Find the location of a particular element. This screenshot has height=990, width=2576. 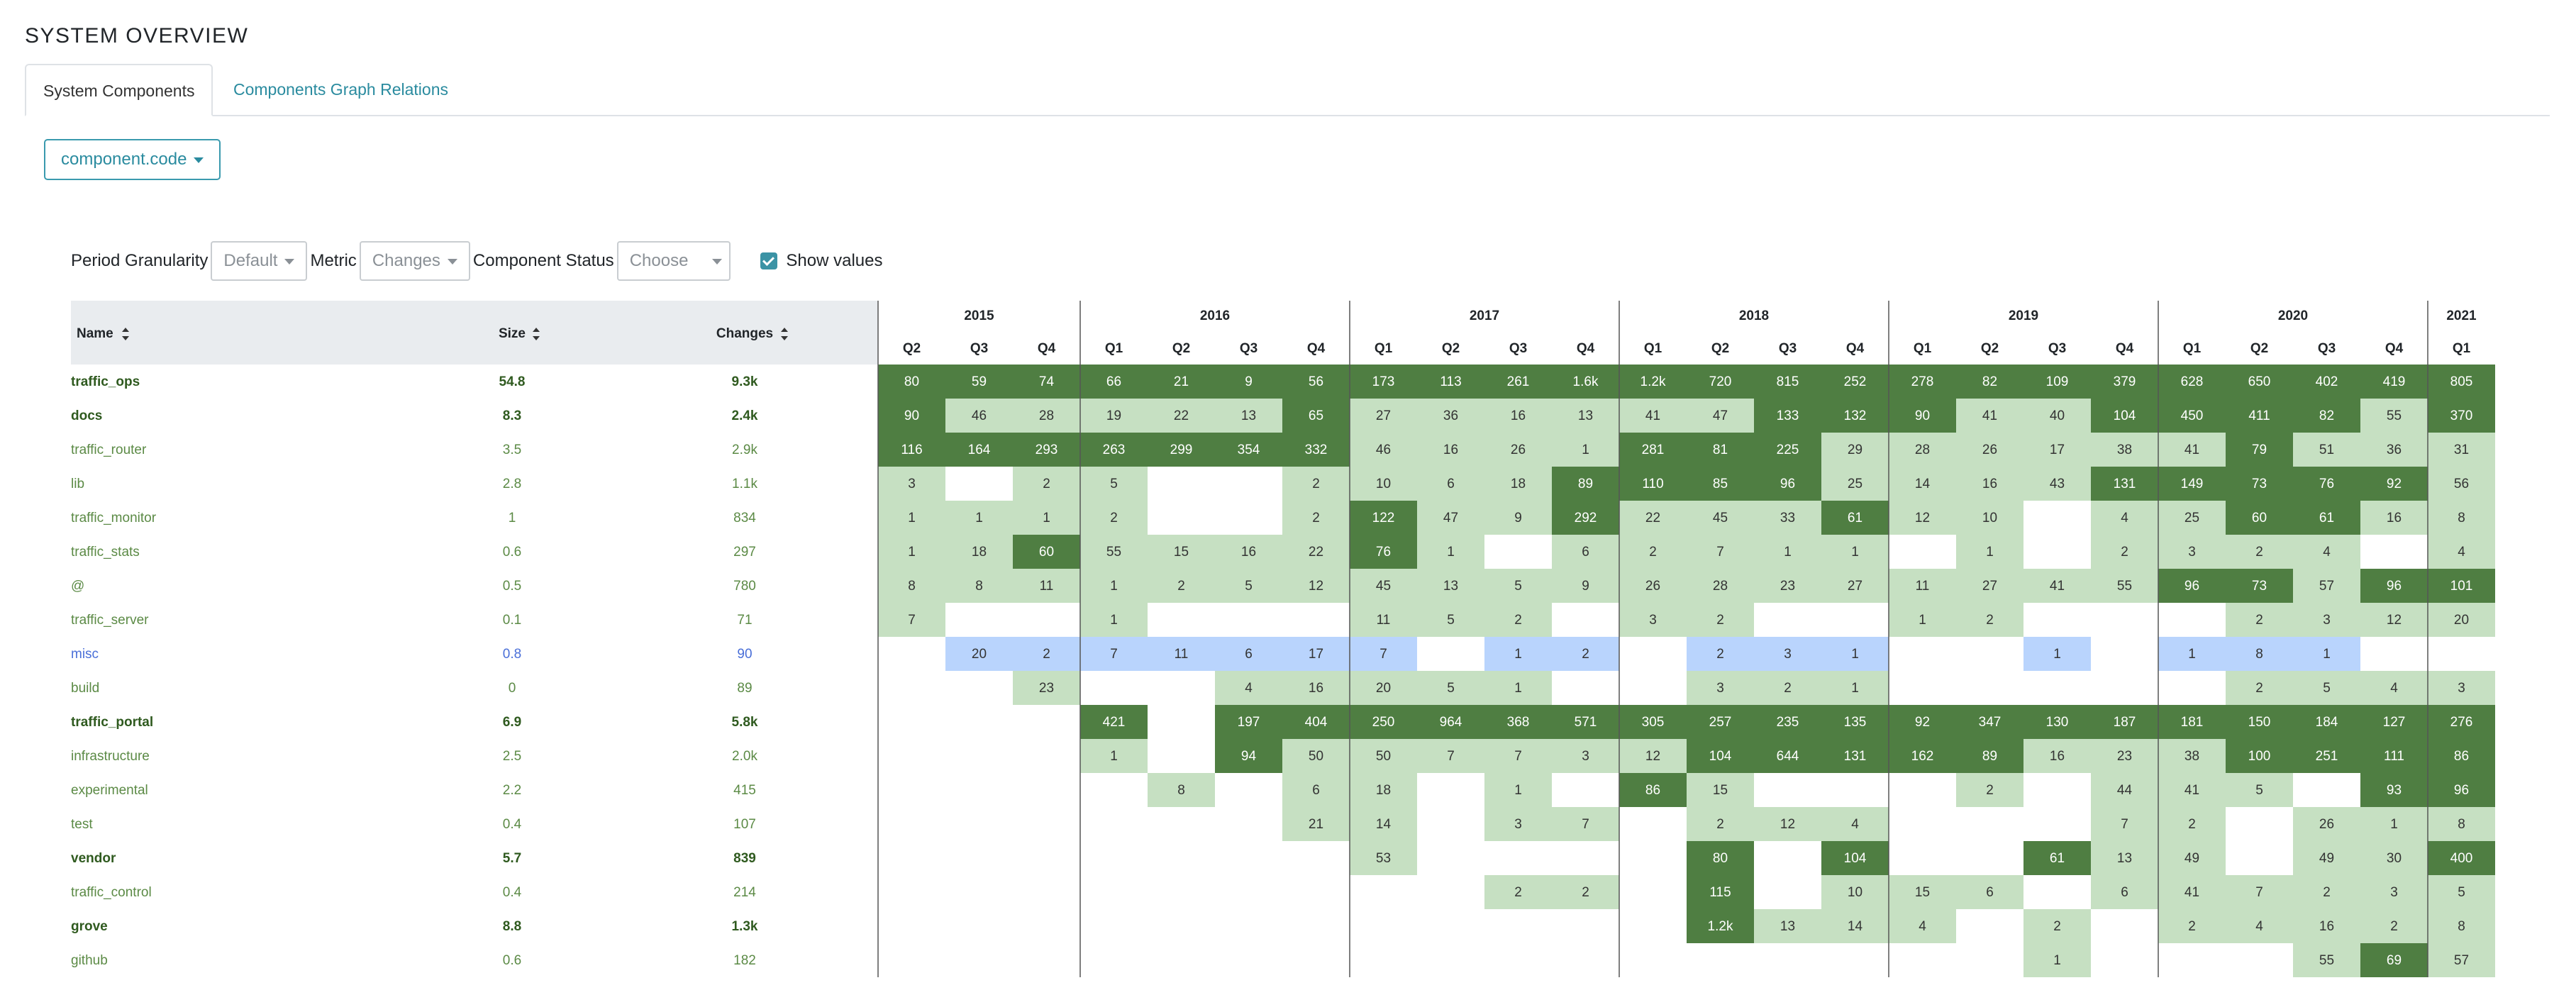

year-header: 2021 is located at coordinates (2461, 315).